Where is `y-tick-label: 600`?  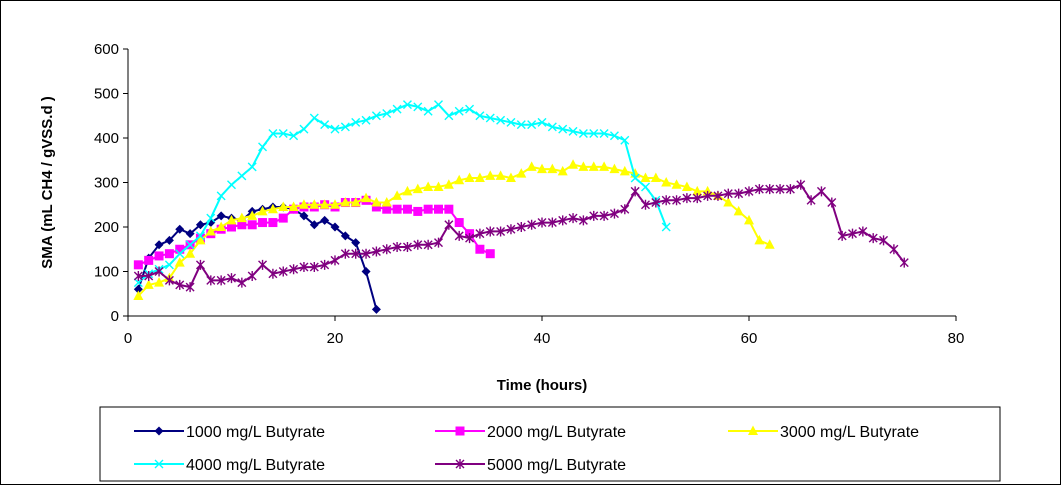 y-tick-label: 600 is located at coordinates (106, 49).